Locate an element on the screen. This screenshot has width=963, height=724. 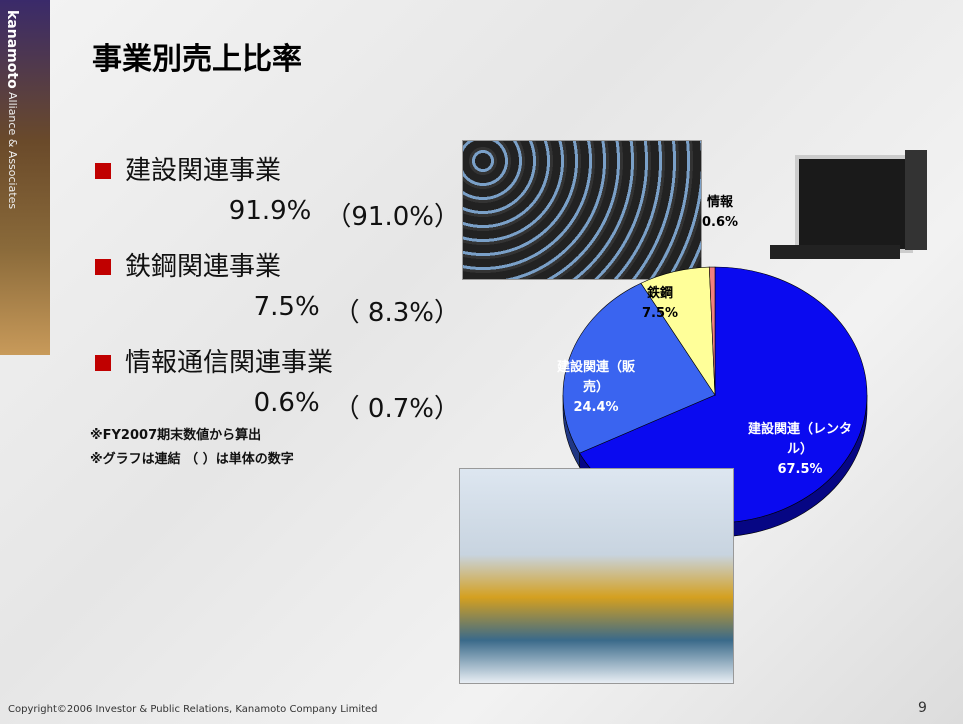
slide-title: 事業別売上比率 is located at coordinates (197, 59).